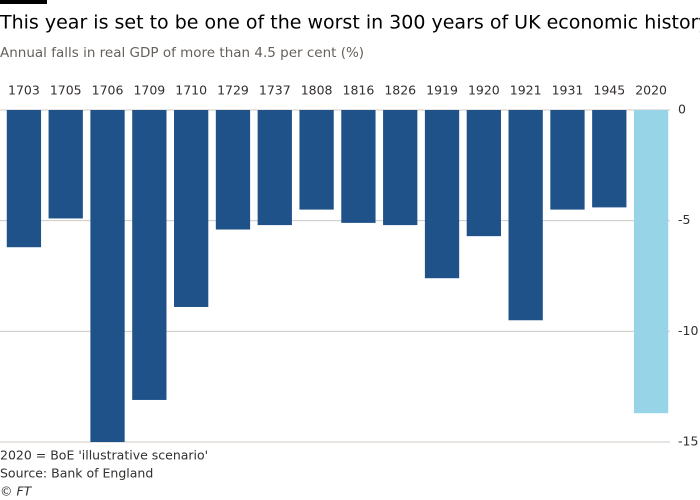  What do you see at coordinates (317, 90) in the screenshot?
I see `x-tick-label: 1808` at bounding box center [317, 90].